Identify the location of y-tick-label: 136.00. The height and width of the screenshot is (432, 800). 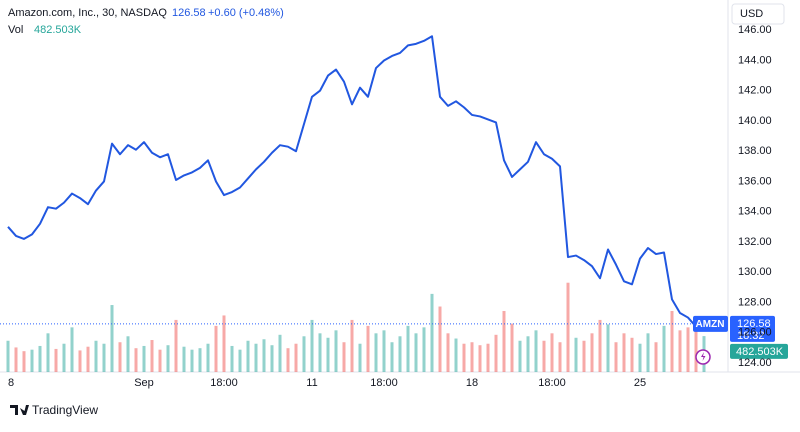
(755, 181).